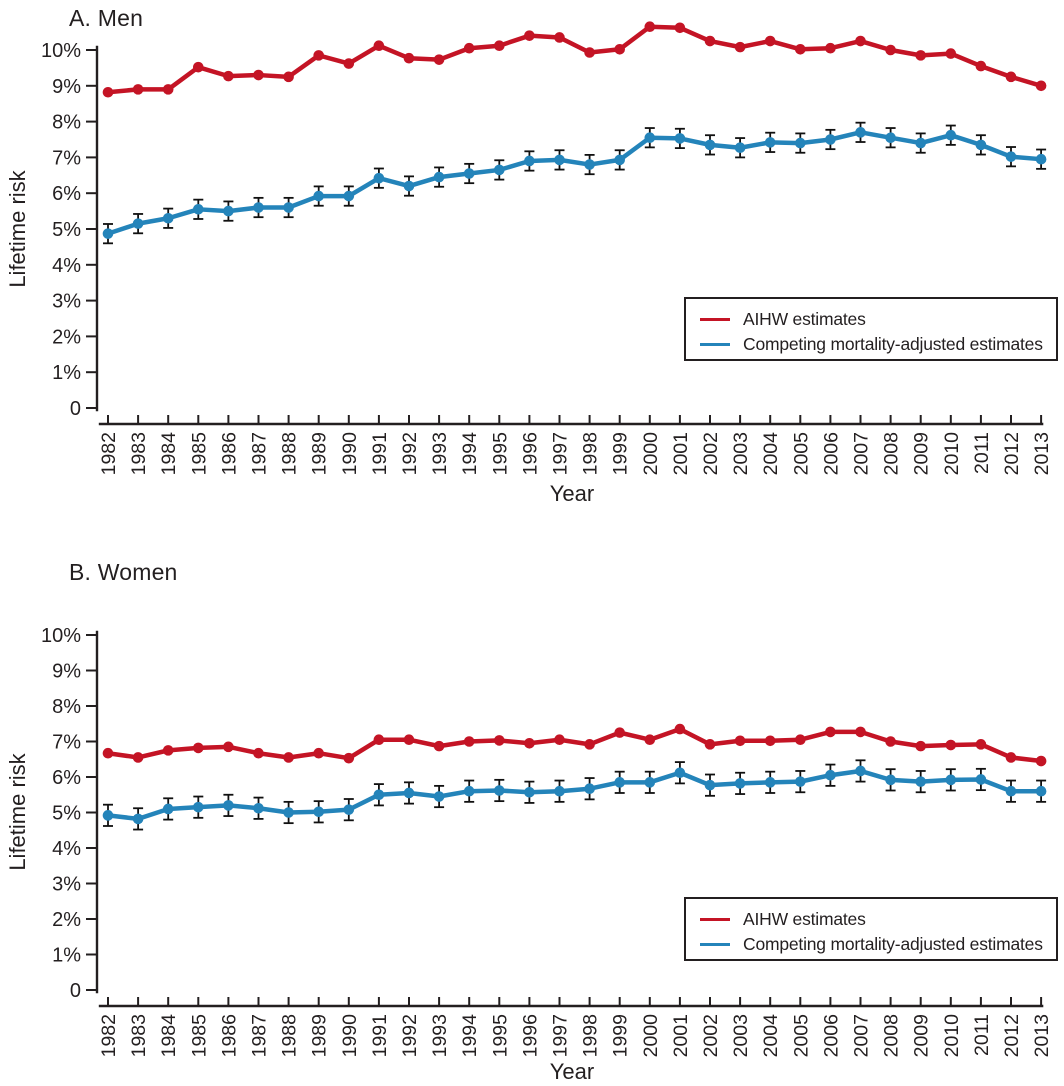 The image size is (1064, 1086). Describe the element at coordinates (741, 1035) in the screenshot. I see `x-tick-label: 2003` at that location.